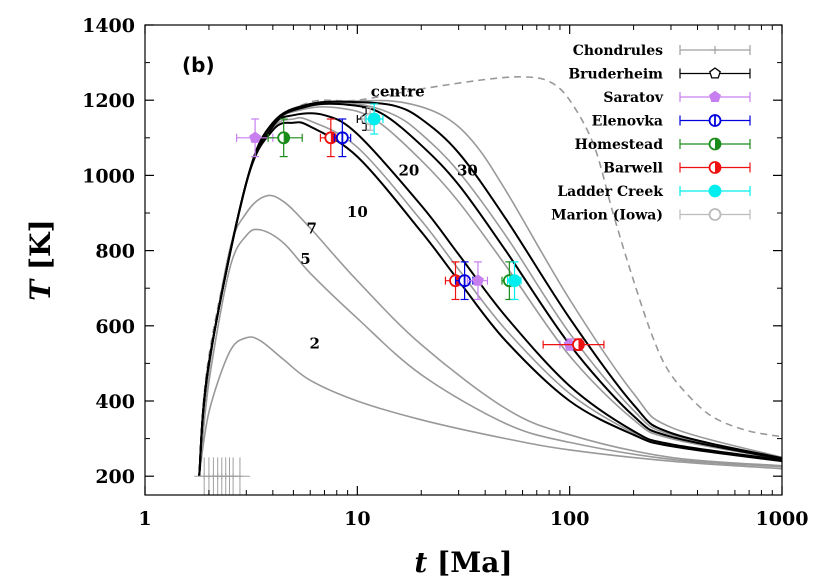  Describe the element at coordinates (198, 65) in the screenshot. I see `panel-label: (b)` at that location.